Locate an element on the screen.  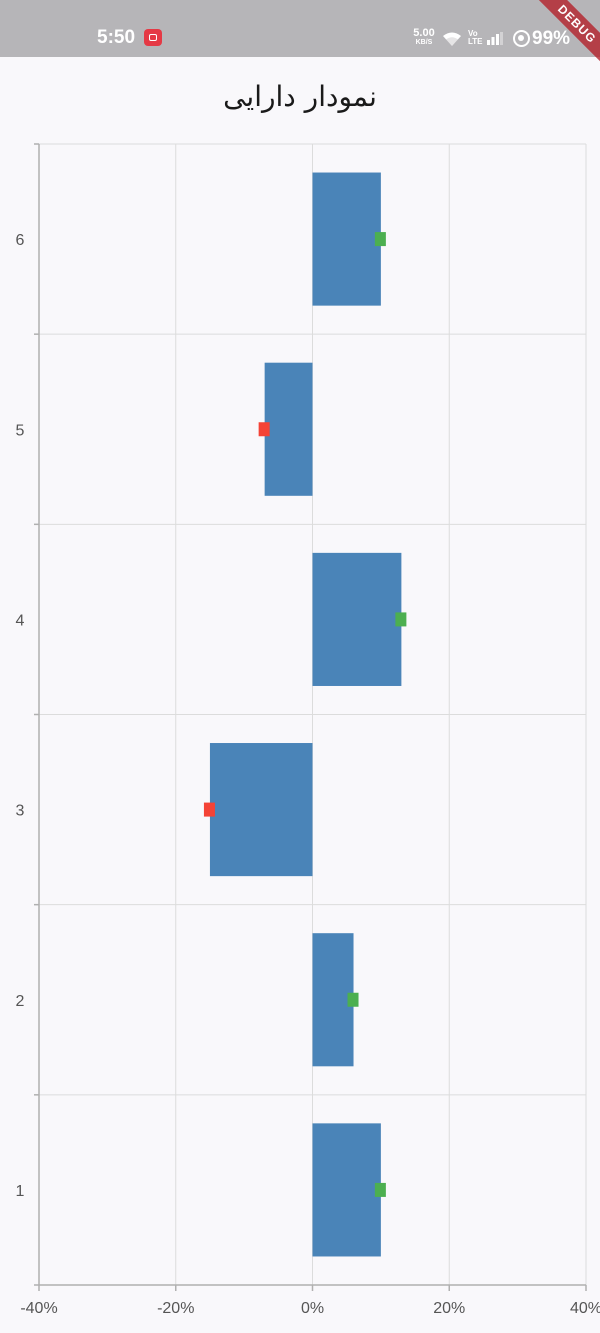
y-tick-label: 1 is located at coordinates (20, 1191).